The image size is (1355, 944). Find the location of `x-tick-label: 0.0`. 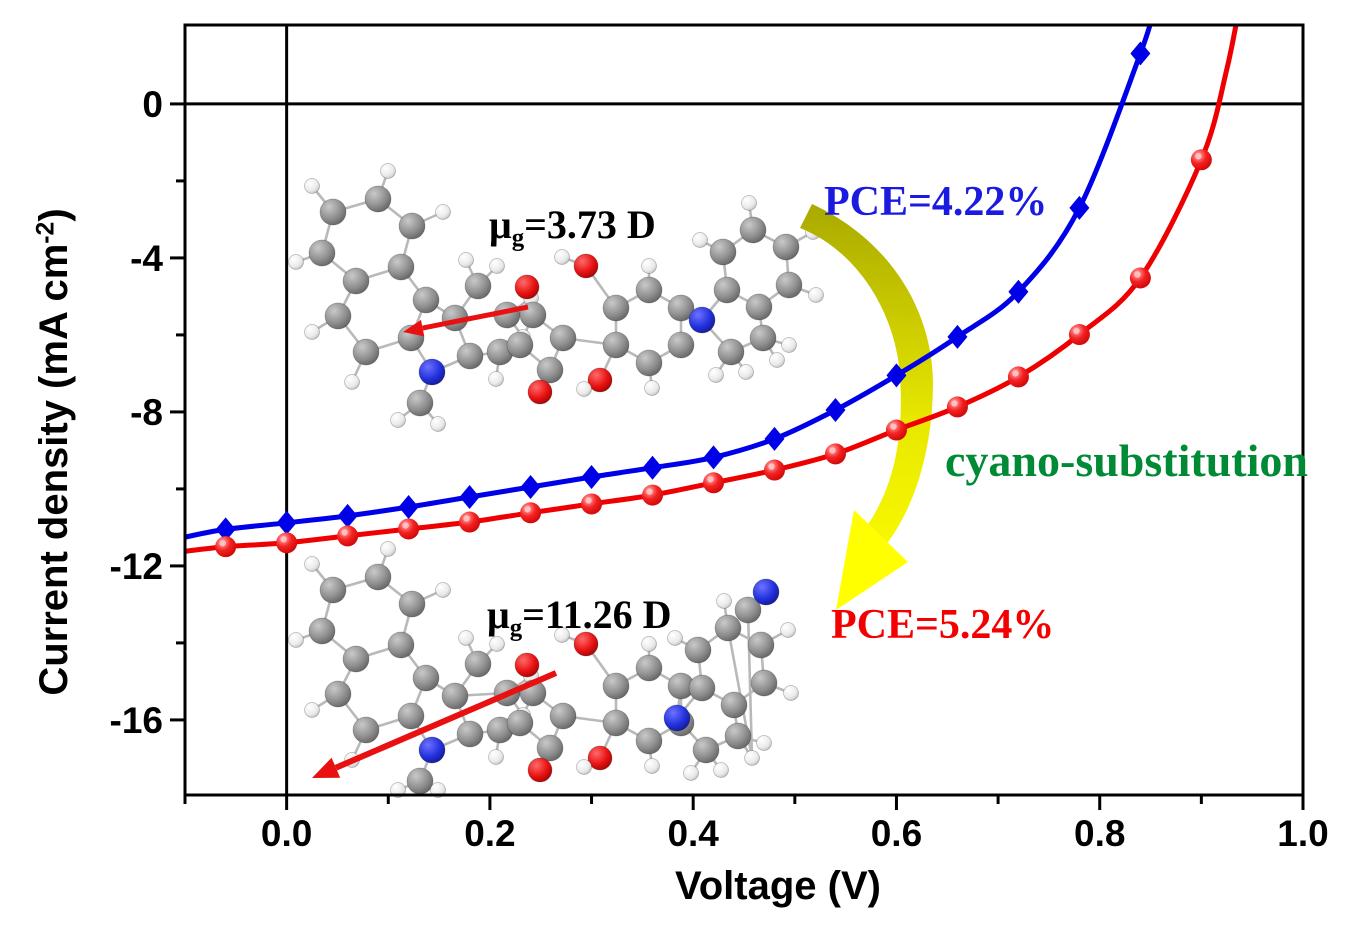

x-tick-label: 0.0 is located at coordinates (286, 833).